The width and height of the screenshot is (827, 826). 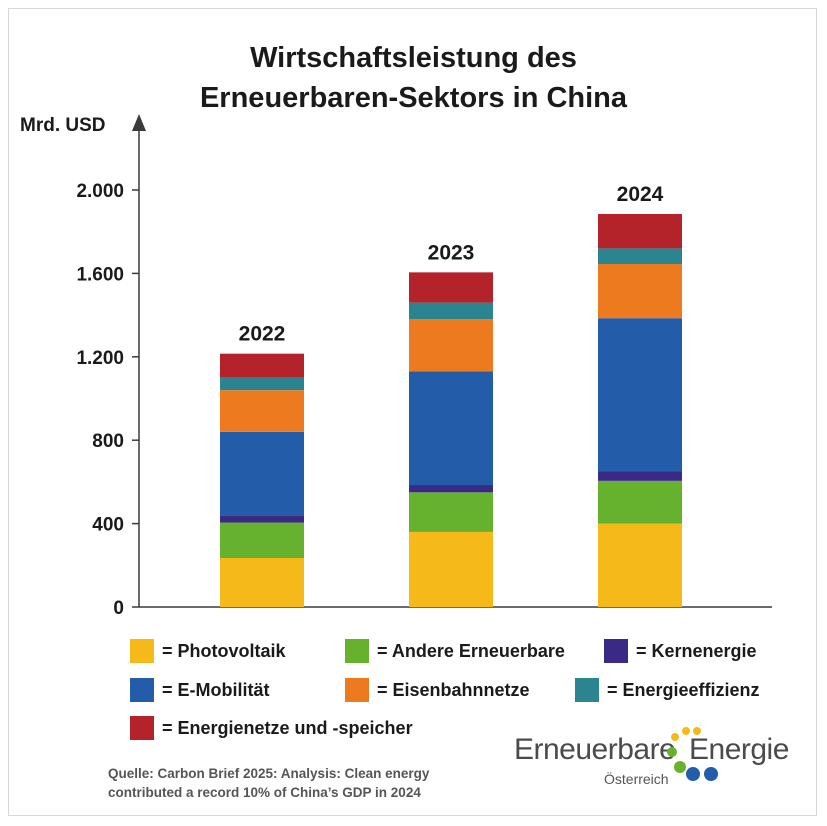 I want to click on bar-segment-2024-e-mobilit-t, so click(x=640, y=395).